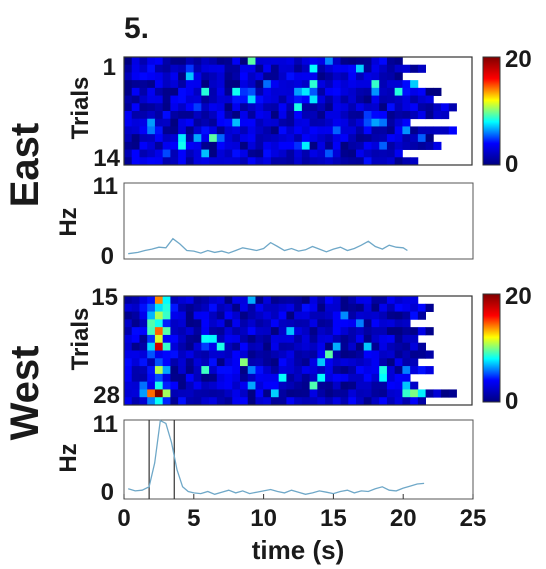  I want to click on east-colorbar-min-label: 0, so click(511, 164).